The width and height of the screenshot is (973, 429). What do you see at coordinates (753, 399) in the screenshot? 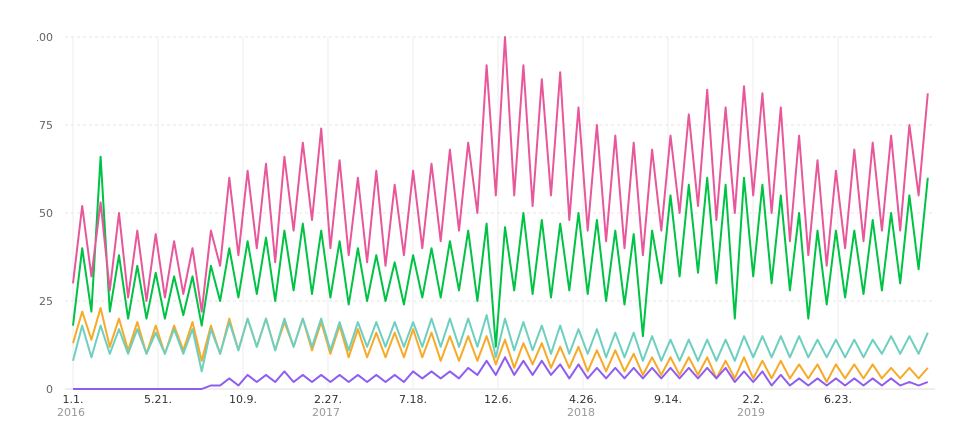
I see `x-tick-label: 2.2.` at bounding box center [753, 399].